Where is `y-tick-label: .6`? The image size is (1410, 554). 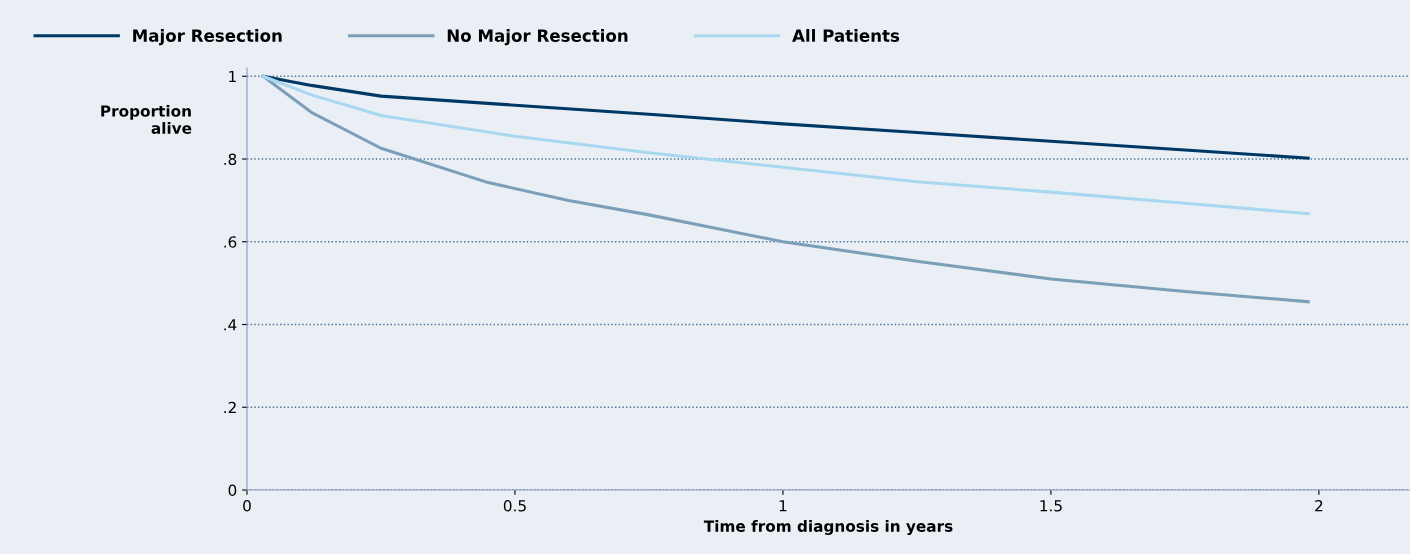 y-tick-label: .6 is located at coordinates (230, 242).